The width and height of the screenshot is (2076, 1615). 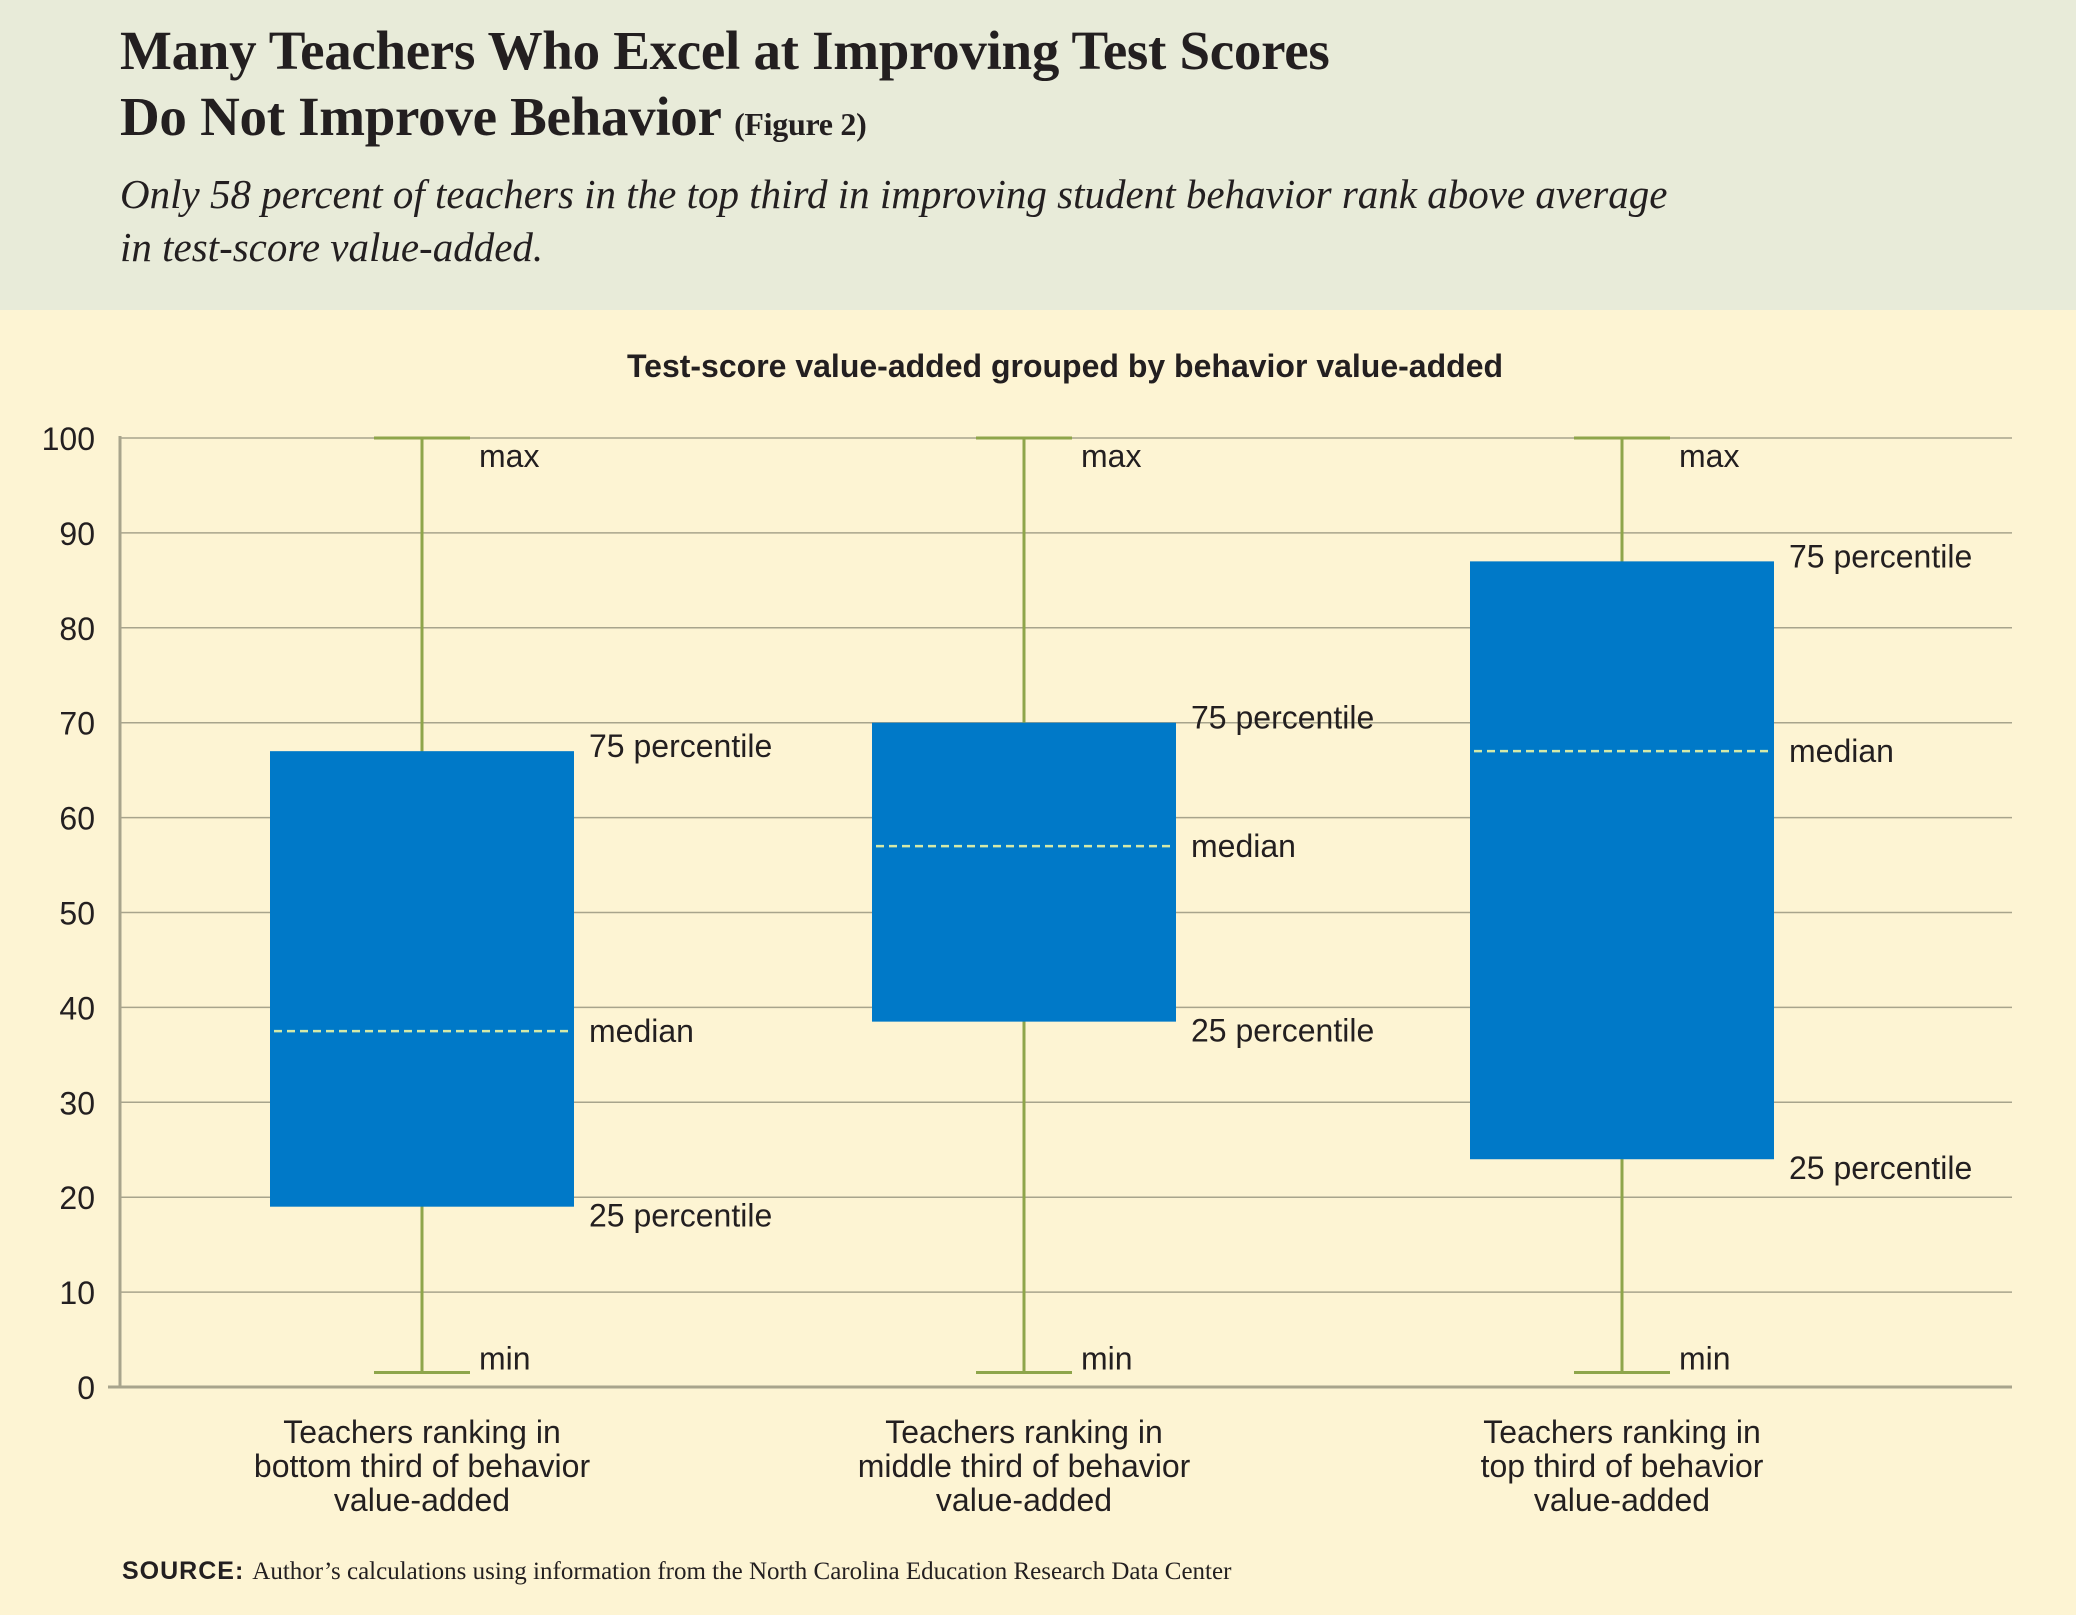 I want to click on y-tick-label: 70, so click(x=77, y=724).